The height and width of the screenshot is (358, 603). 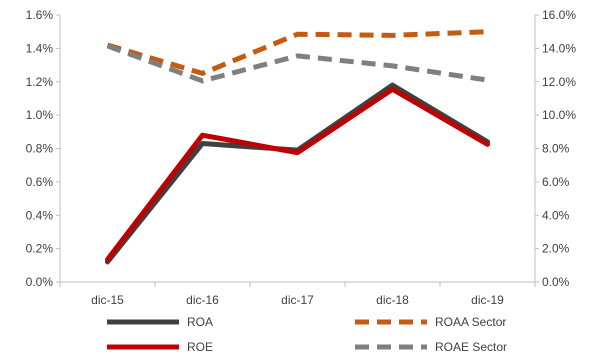 What do you see at coordinates (556, 249) in the screenshot?
I see `right-tick-label: 2.0%` at bounding box center [556, 249].